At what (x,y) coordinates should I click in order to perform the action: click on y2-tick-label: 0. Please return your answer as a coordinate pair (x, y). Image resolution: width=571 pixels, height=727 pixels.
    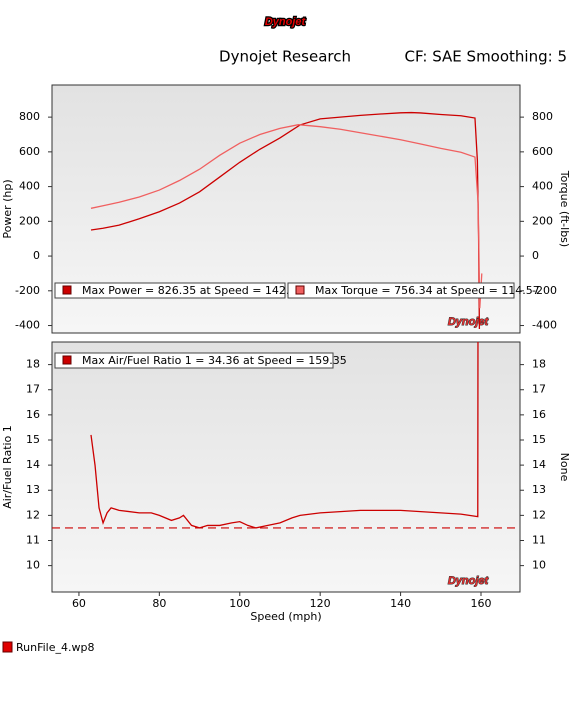
    Looking at the image, I should click on (535, 255).